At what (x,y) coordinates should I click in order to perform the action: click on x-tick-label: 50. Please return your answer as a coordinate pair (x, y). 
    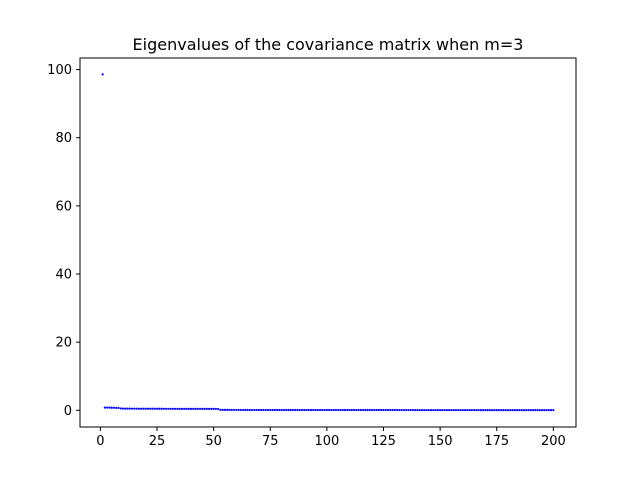
    Looking at the image, I should click on (213, 441).